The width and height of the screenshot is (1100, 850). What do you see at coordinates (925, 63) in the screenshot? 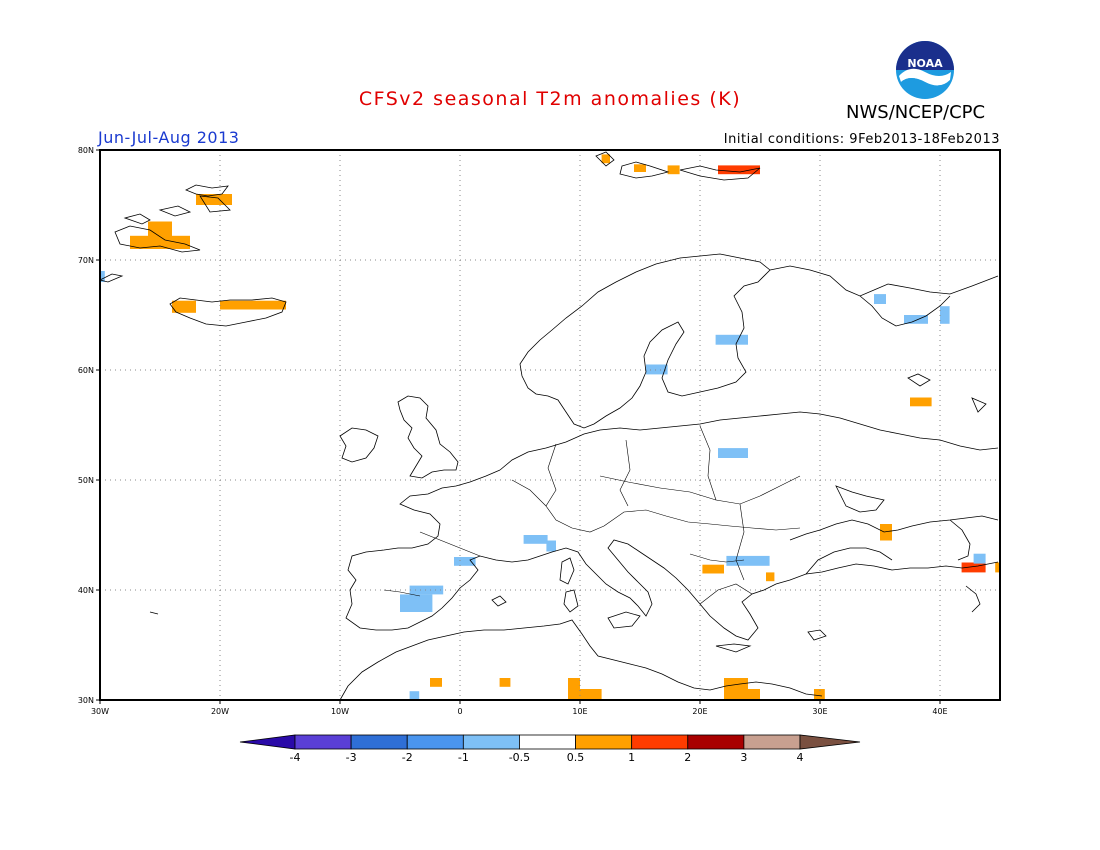
I see `svg-text: NOAA` at bounding box center [925, 63].